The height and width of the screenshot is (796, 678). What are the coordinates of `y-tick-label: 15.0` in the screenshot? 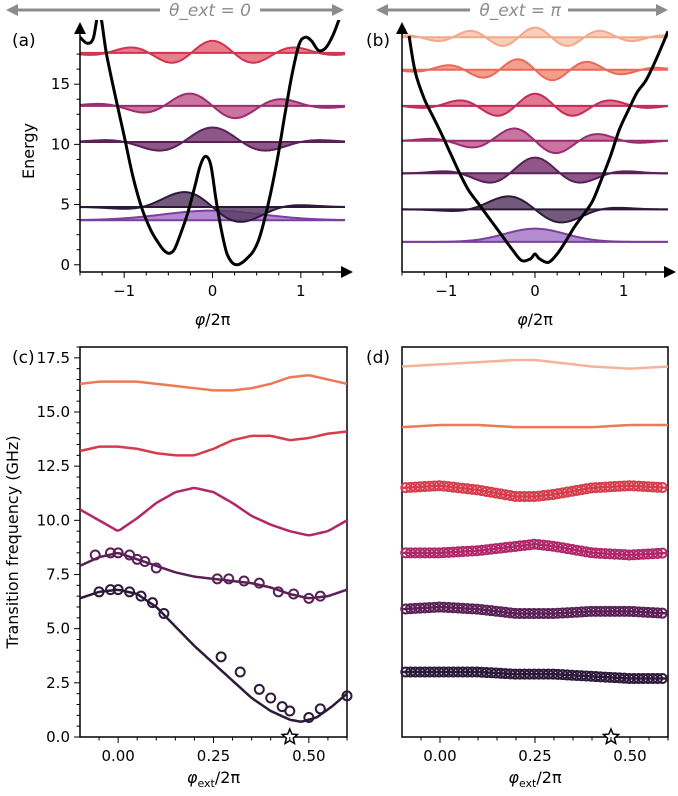 It's located at (53, 412).